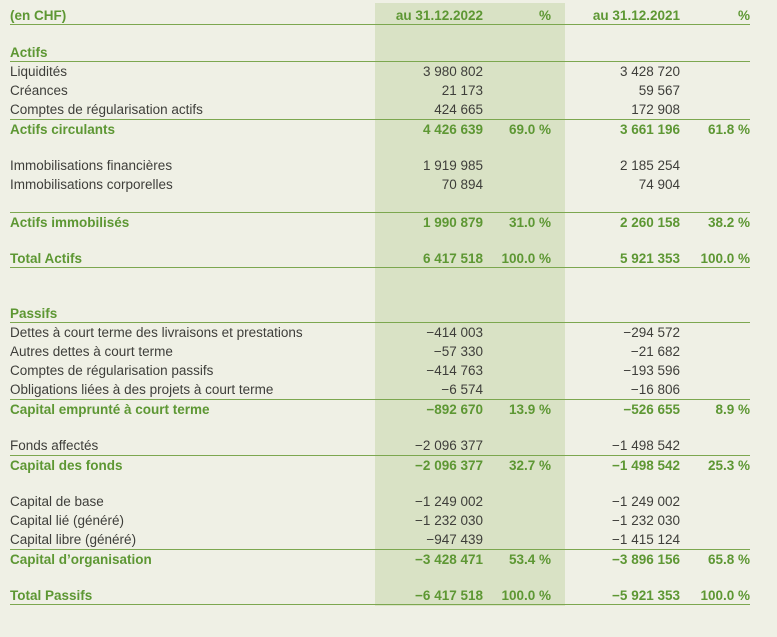 This screenshot has height=637, width=777. Describe the element at coordinates (651, 409) in the screenshot. I see `value-2021: −526 655` at that location.